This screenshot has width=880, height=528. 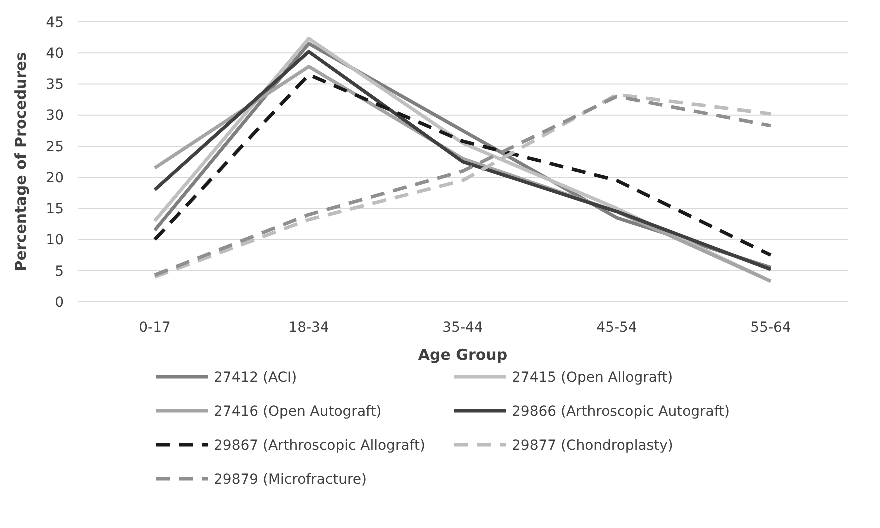 What do you see at coordinates (55, 147) in the screenshot?
I see `y-tick-label: 25` at bounding box center [55, 147].